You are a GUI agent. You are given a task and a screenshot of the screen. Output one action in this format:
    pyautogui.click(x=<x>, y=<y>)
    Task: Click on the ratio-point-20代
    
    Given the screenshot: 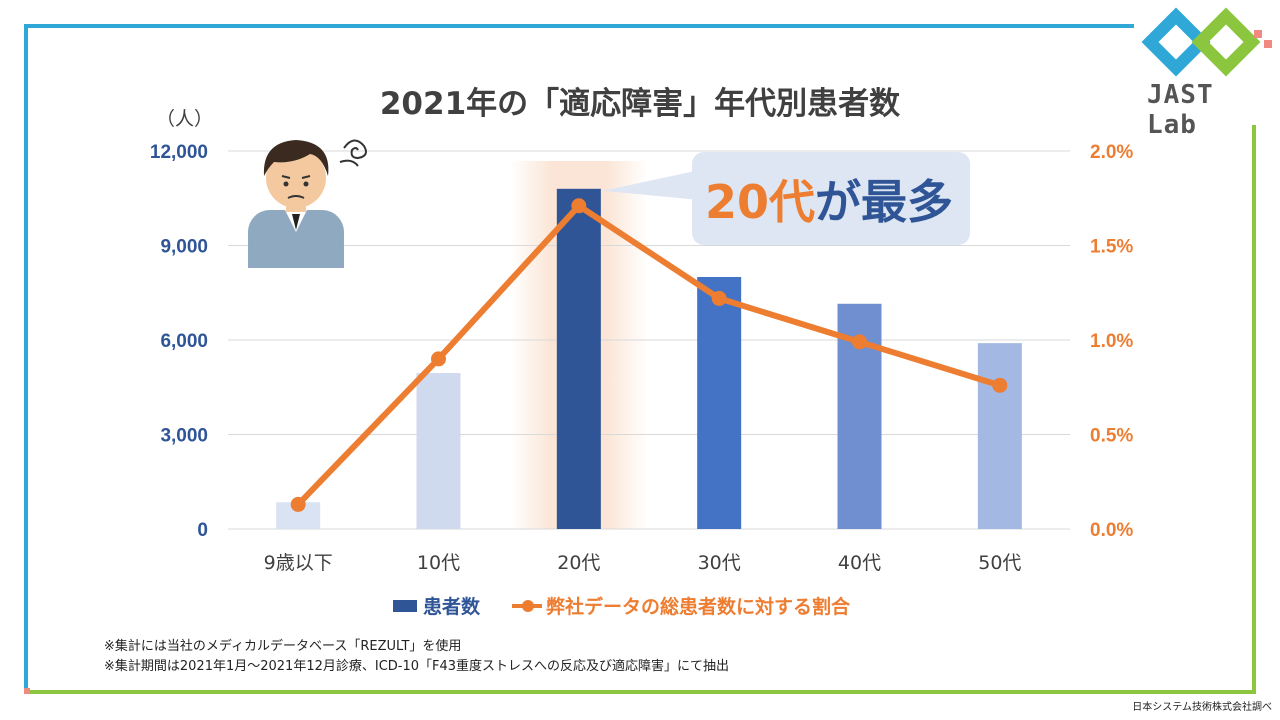 What is the action you would take?
    pyautogui.click(x=579, y=206)
    